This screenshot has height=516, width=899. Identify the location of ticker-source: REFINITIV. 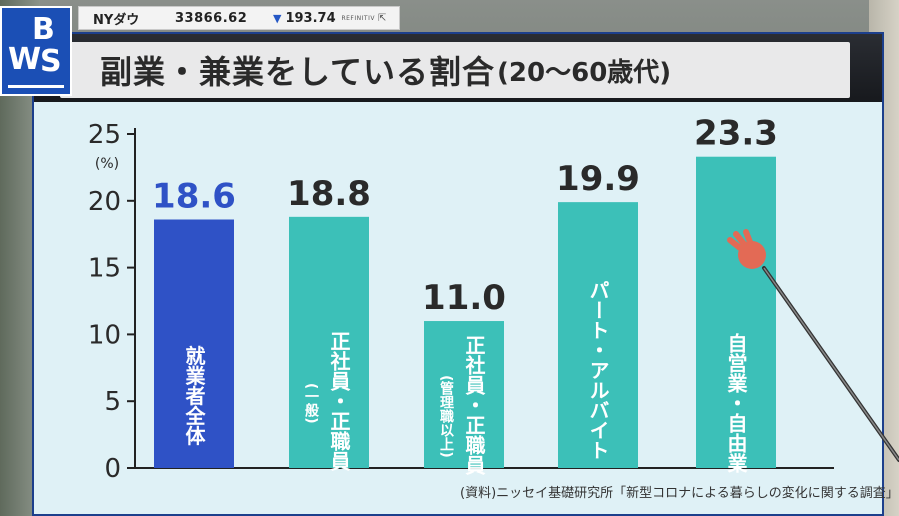
(358, 18).